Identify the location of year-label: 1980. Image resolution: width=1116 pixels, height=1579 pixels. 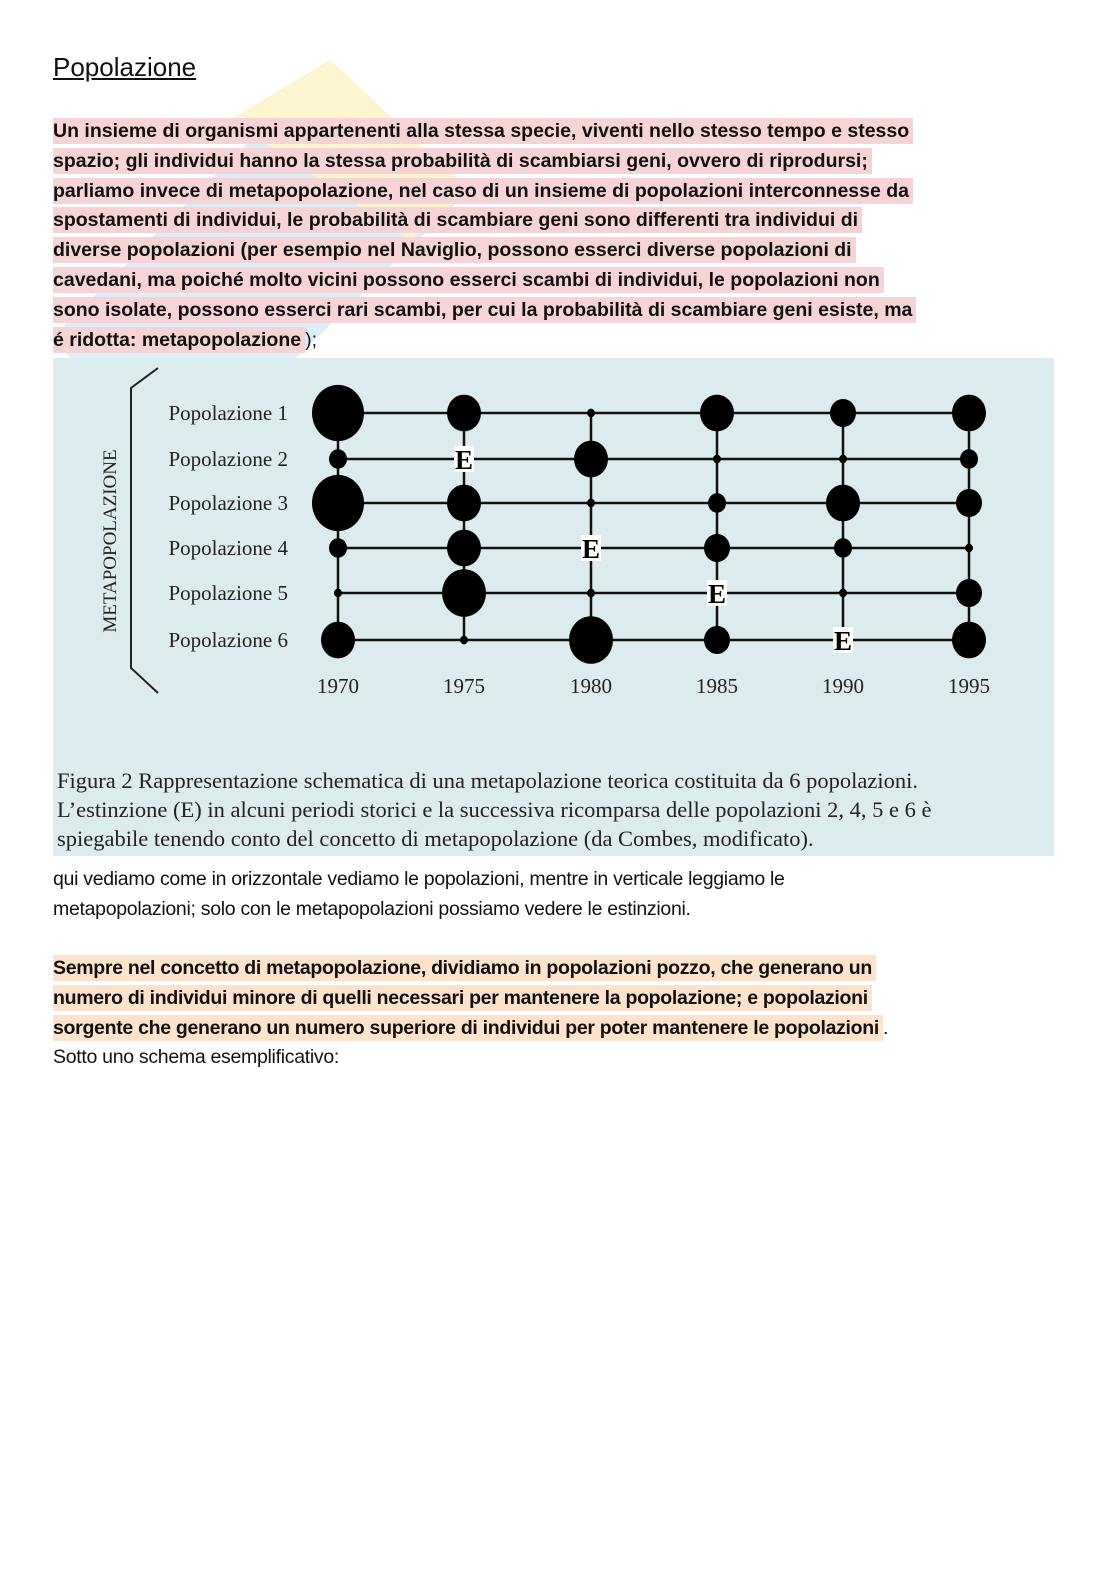
(591, 686).